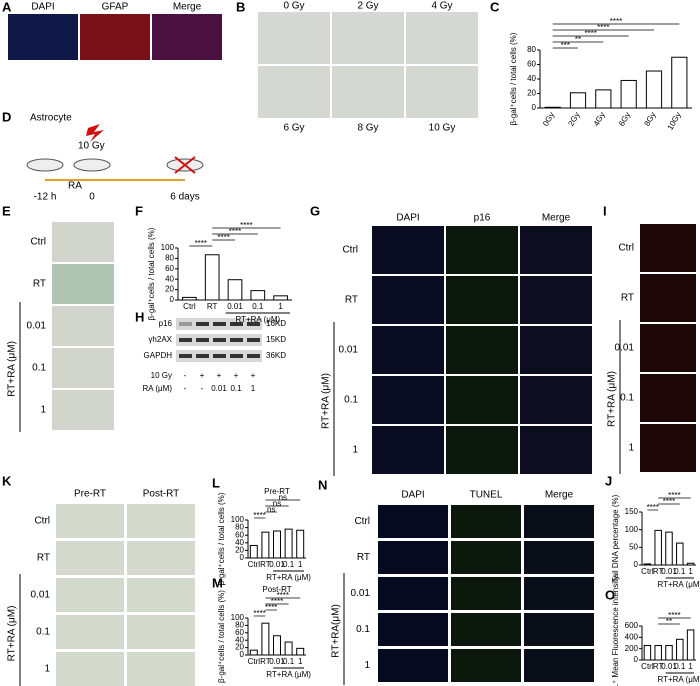 The width and height of the screenshot is (700, 686). Describe the element at coordinates (649, 119) in the screenshot. I see `x-tick-label: 8Gy` at that location.